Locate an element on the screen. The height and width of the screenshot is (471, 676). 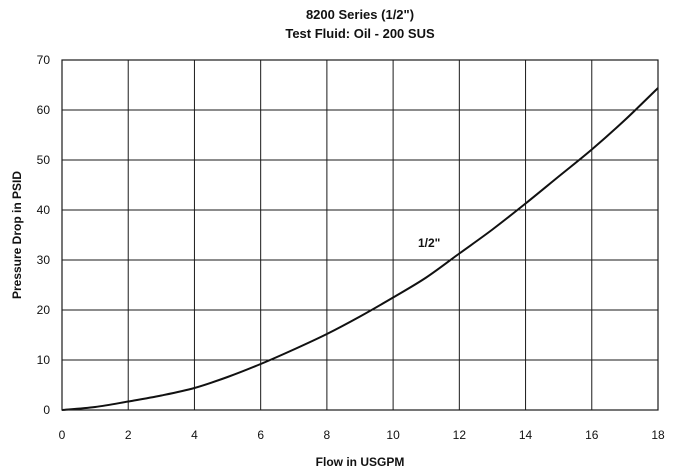
y-axis-label: Pressure Drop in PSID is located at coordinates (17, 235).